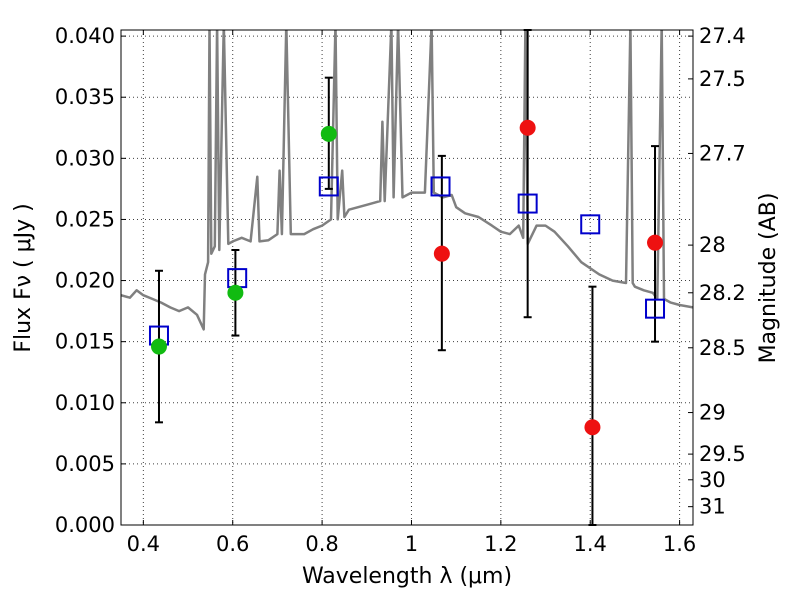  What do you see at coordinates (85, 525) in the screenshot?
I see `y-tick-label: 0.000` at bounding box center [85, 525].